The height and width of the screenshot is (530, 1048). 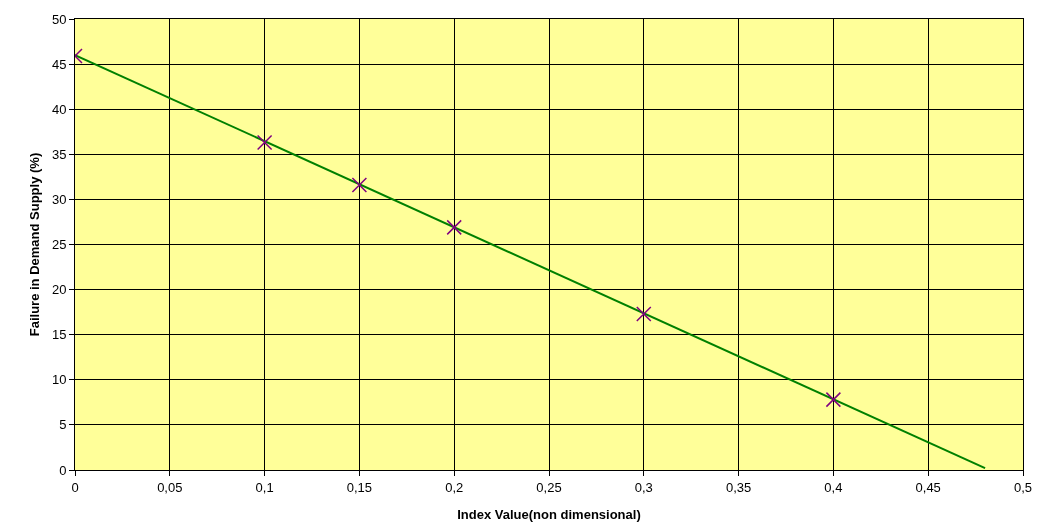 What do you see at coordinates (454, 487) in the screenshot?
I see `x-tick-label: 0,2` at bounding box center [454, 487].